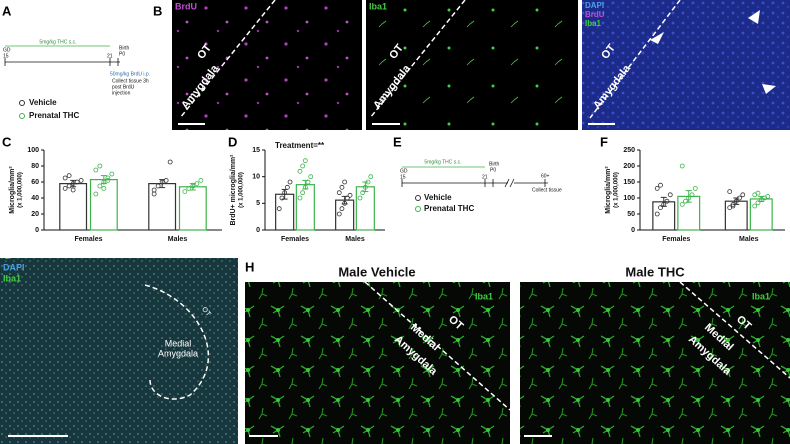 This screenshot has height=444, width=790. I want to click on stain-label: BrdU, so click(186, 6).